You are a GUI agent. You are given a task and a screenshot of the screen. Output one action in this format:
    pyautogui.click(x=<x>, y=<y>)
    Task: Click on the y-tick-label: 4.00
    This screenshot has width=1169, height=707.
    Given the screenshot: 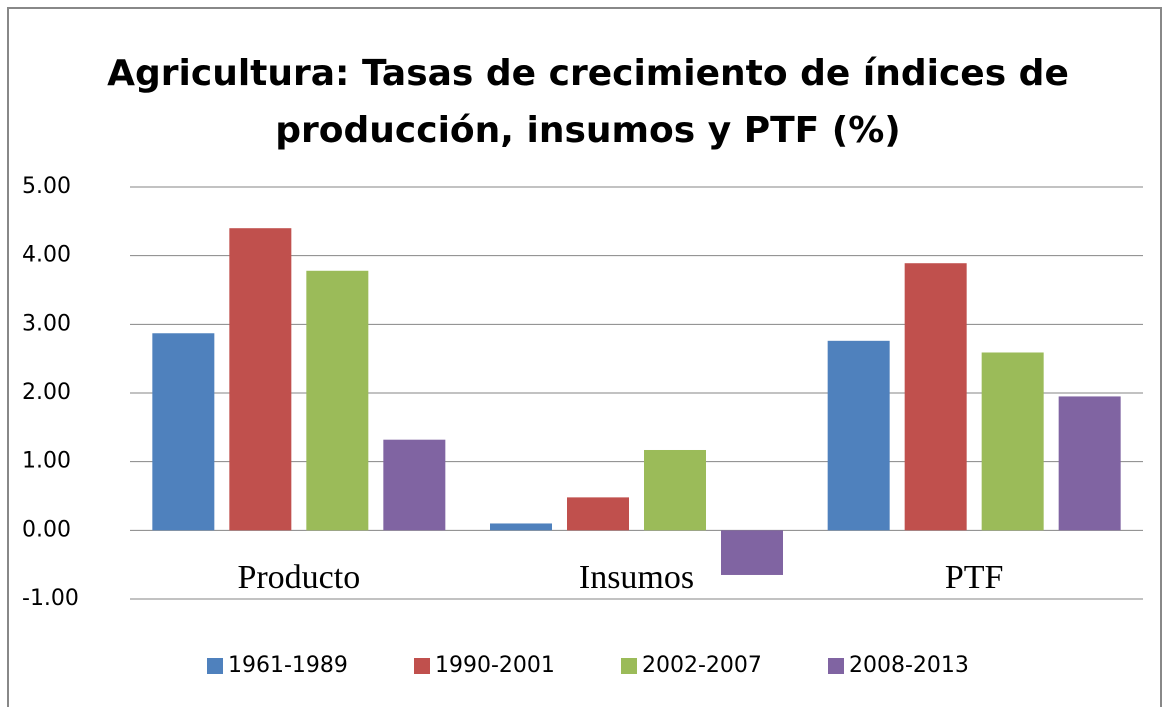 What is the action you would take?
    pyautogui.click(x=46, y=255)
    